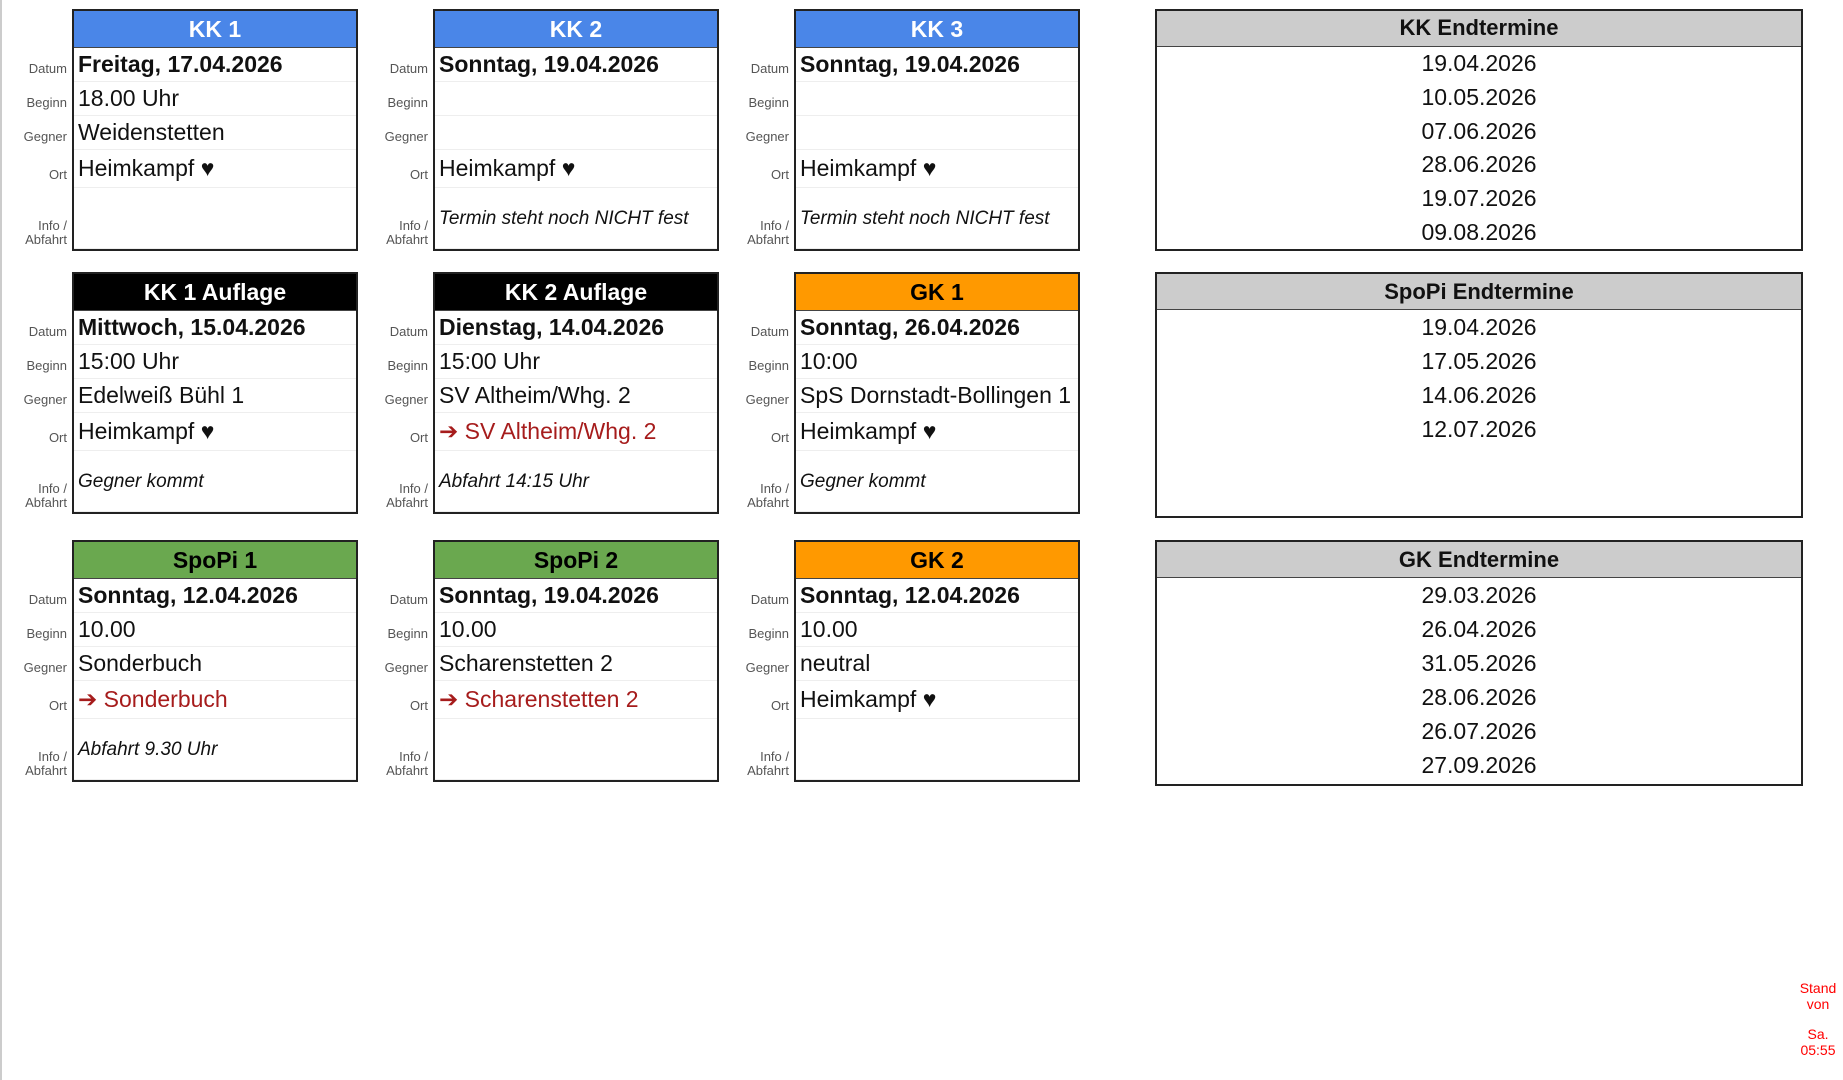 The image size is (1843, 1080). I want to click on ort-value: ➔ Sonderbuch, so click(215, 700).